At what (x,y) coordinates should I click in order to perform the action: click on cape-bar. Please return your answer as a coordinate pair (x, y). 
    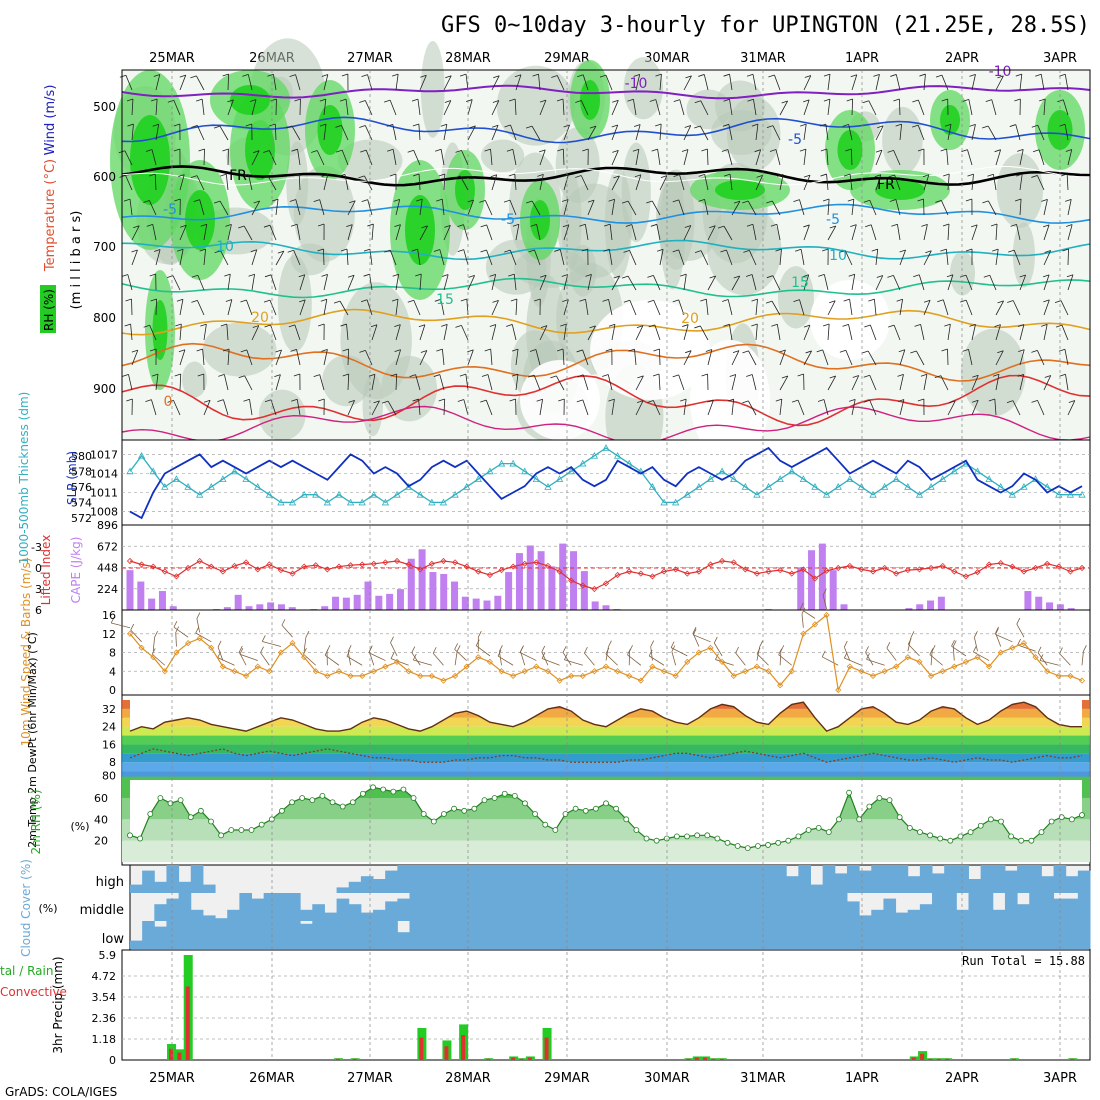
    Looking at the image, I should click on (433, 591).